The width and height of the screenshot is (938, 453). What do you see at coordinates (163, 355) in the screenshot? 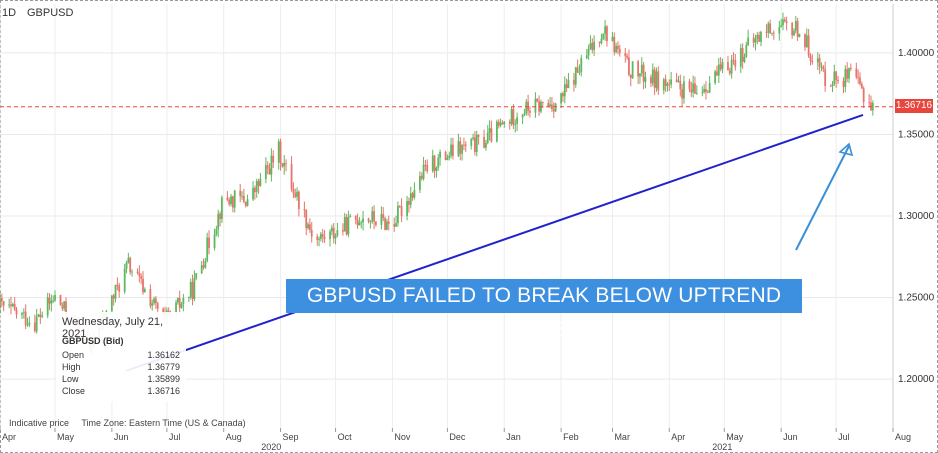
I see `tooltip-value: 1.36162` at bounding box center [163, 355].